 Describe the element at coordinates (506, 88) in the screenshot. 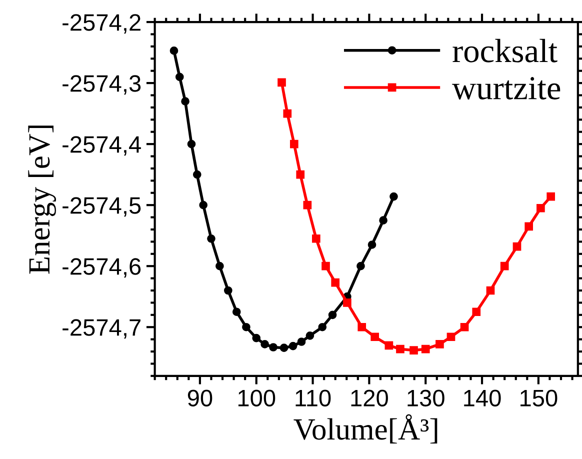

I see `legend-label: wurtzite` at that location.